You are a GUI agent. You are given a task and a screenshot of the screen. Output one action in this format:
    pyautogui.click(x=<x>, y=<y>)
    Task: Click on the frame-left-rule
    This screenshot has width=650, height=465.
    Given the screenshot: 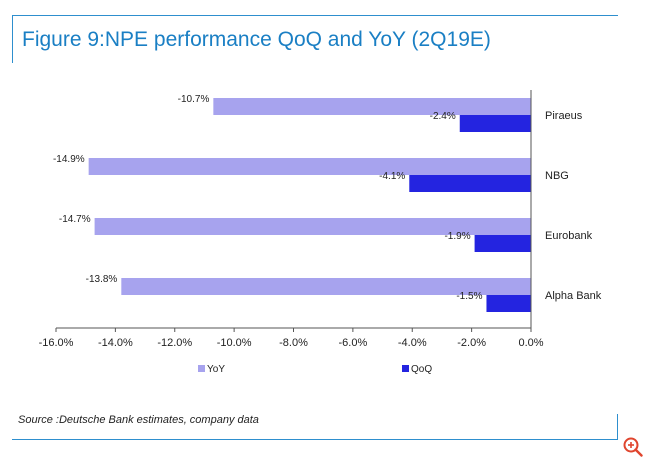 What is the action you would take?
    pyautogui.click(x=12, y=39)
    